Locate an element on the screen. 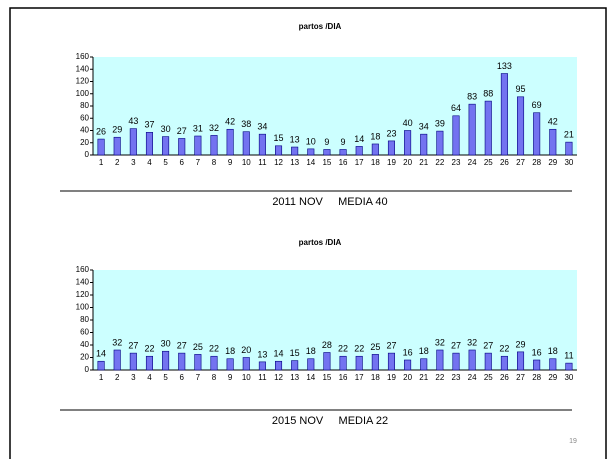 This screenshot has height=459, width=613. value-label: 25 is located at coordinates (375, 347).